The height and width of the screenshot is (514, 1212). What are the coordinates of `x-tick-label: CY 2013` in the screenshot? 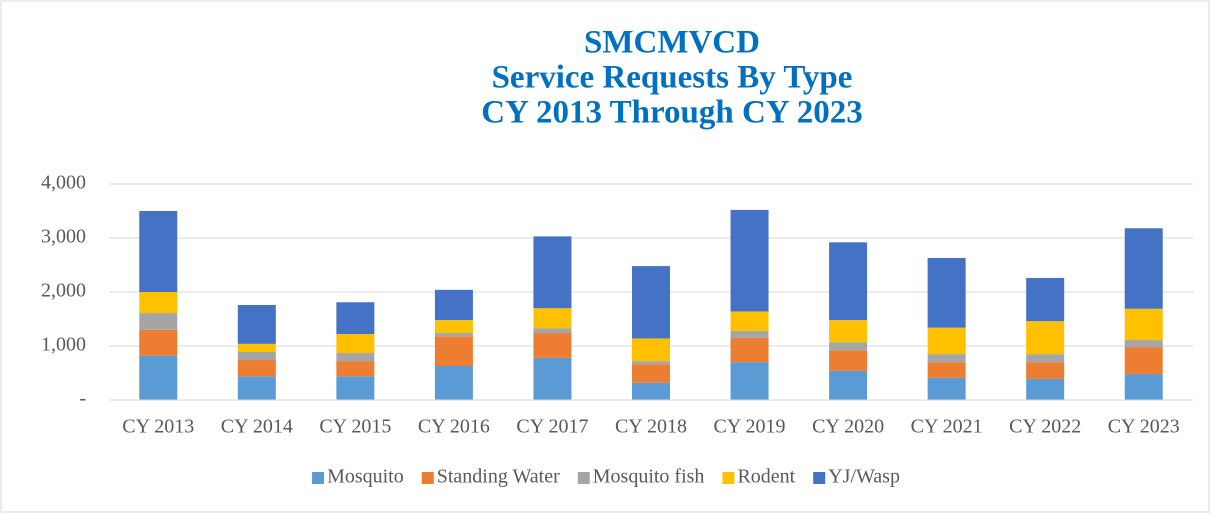 It's located at (158, 427).